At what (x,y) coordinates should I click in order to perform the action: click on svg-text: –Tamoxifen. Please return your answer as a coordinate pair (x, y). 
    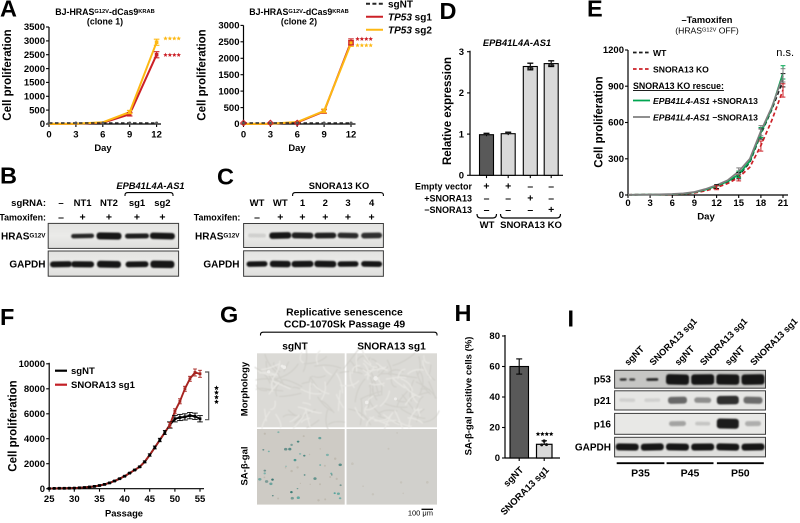
    Looking at the image, I should click on (707, 20).